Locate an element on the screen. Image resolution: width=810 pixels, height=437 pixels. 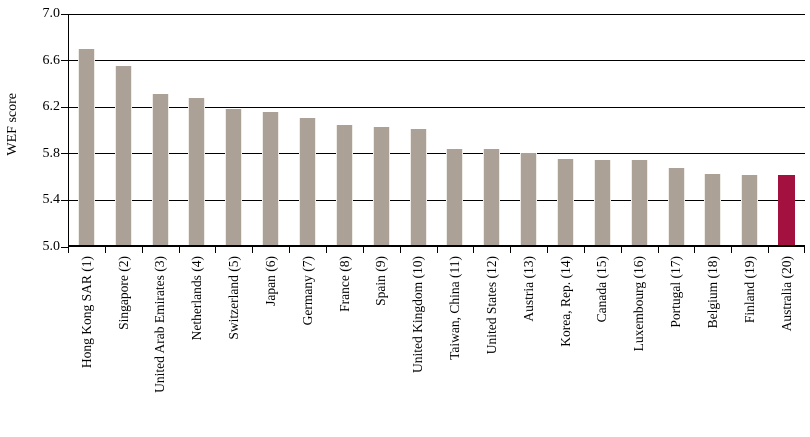
x-axis-label-cell: United Arab Emirates (3) is located at coordinates (160, 345).